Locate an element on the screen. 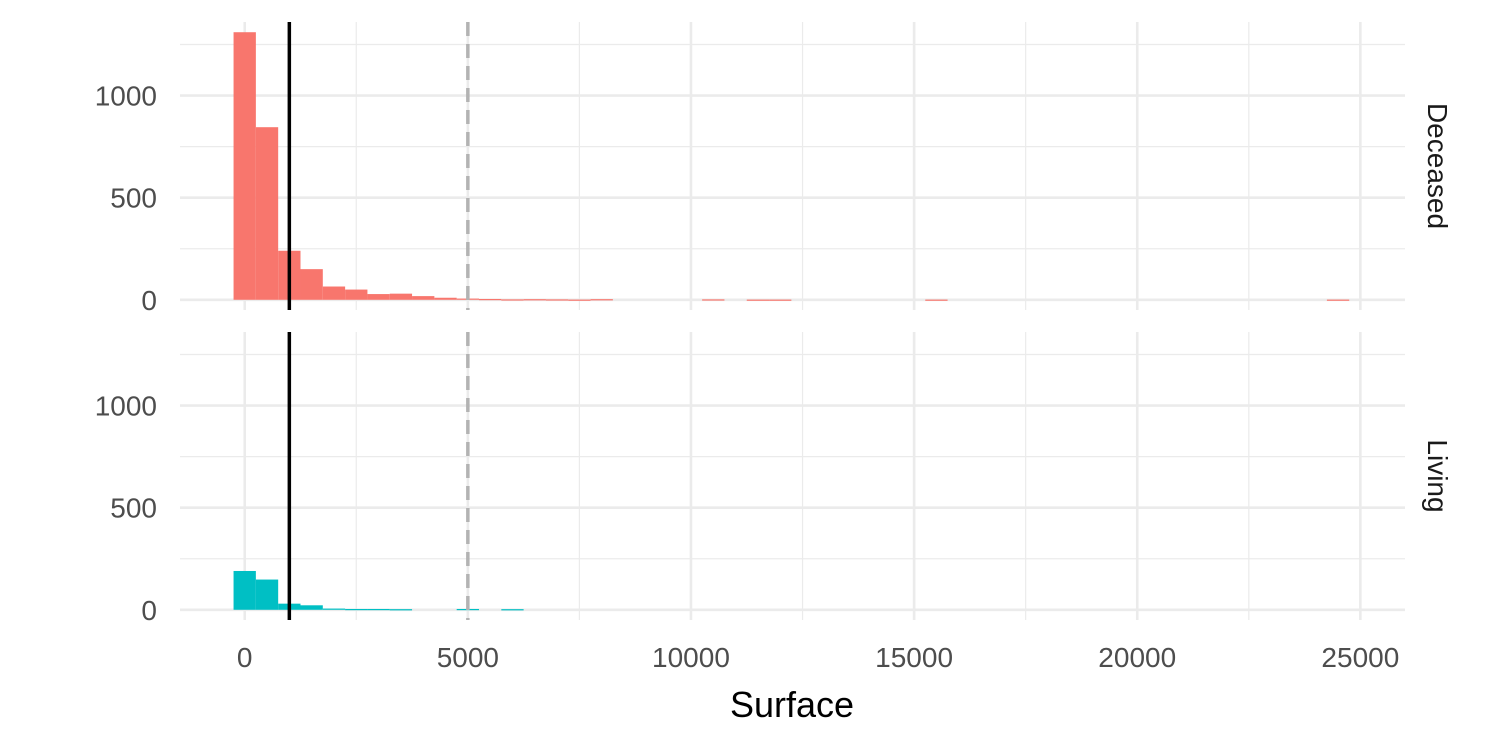 This screenshot has height=750, width=1500. x-axis-title: Surface is located at coordinates (792, 704).